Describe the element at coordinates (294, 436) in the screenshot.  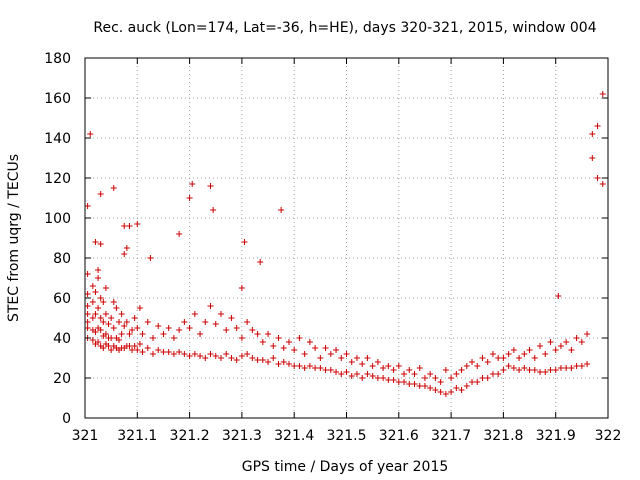
I see `x-tick-label: 321.4` at that location.